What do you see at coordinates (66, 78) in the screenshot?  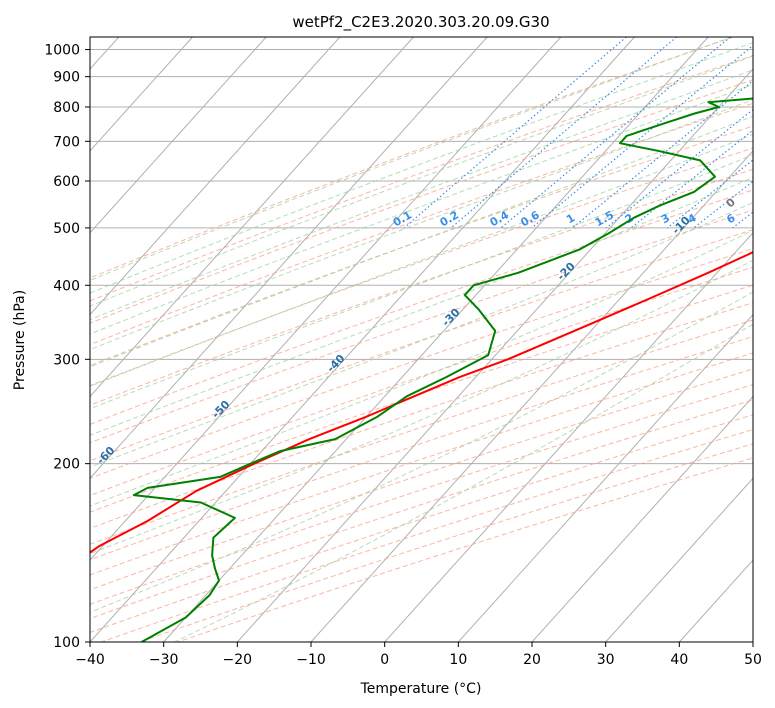 I see `y-tick-label: 900` at bounding box center [66, 78].